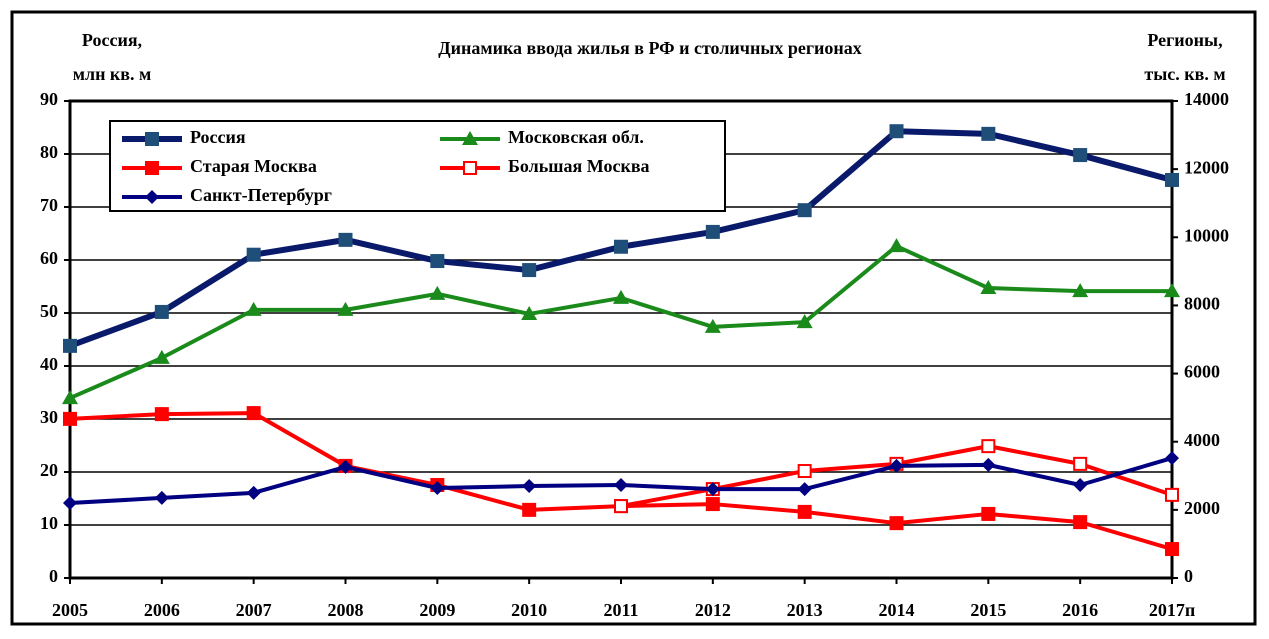  I want to click on y-tick-label: 40, so click(49, 364).